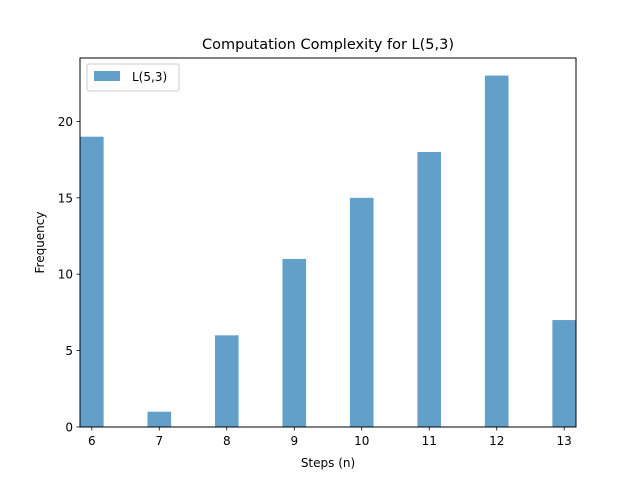 The width and height of the screenshot is (640, 480). I want to click on x-tick-label: 8, so click(227, 441).